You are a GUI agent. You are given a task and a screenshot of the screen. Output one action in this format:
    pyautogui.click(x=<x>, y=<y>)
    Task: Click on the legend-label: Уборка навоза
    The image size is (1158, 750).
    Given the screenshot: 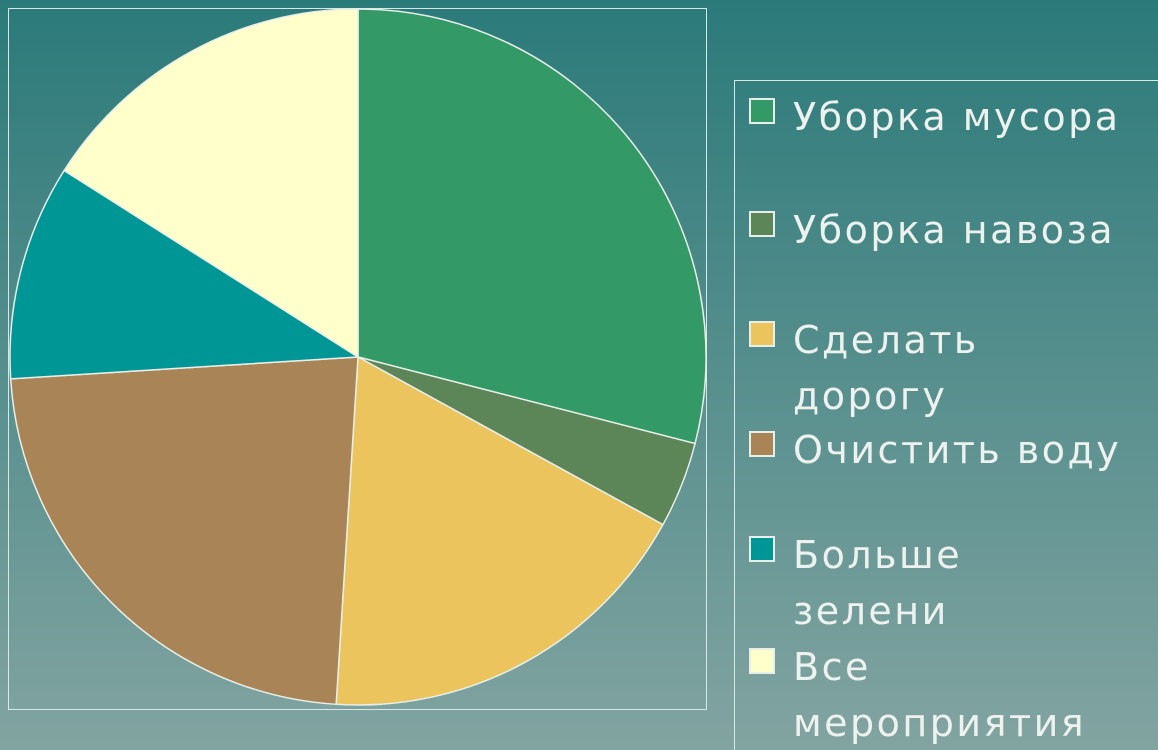 What is the action you would take?
    pyautogui.click(x=954, y=230)
    